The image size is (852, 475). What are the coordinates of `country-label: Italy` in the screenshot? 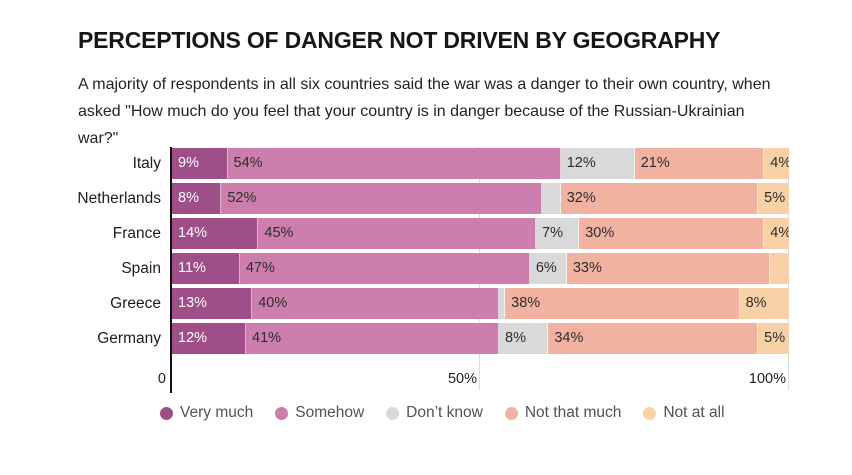 It's located at (146, 163).